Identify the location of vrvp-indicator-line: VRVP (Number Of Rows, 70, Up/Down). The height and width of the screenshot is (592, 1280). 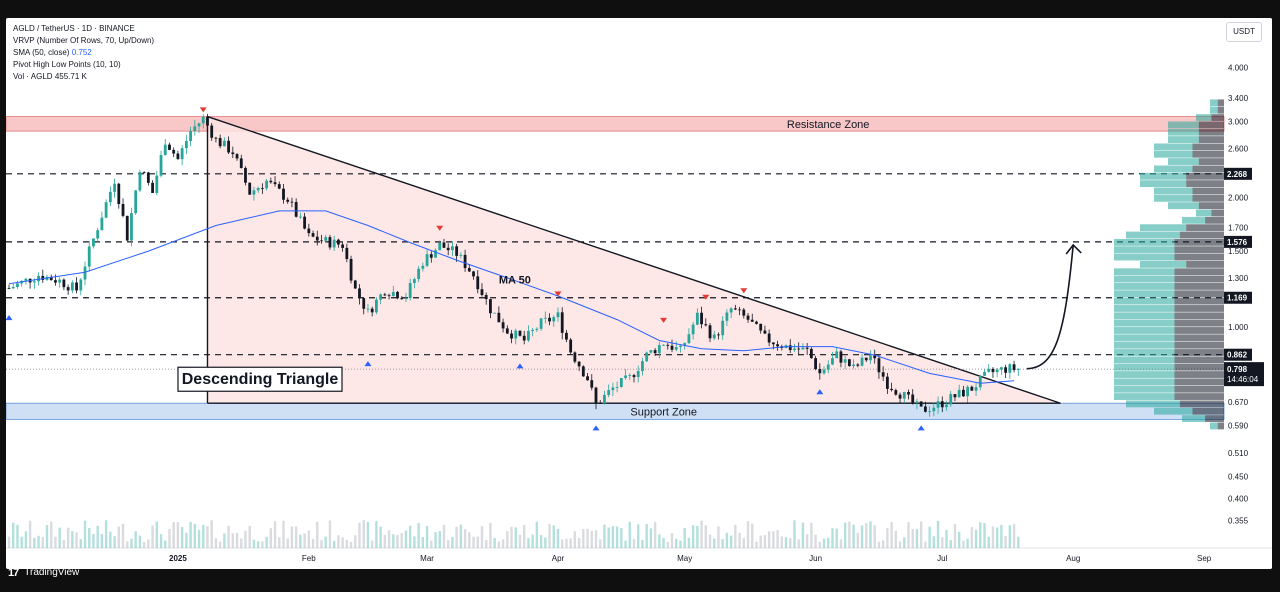
(84, 40).